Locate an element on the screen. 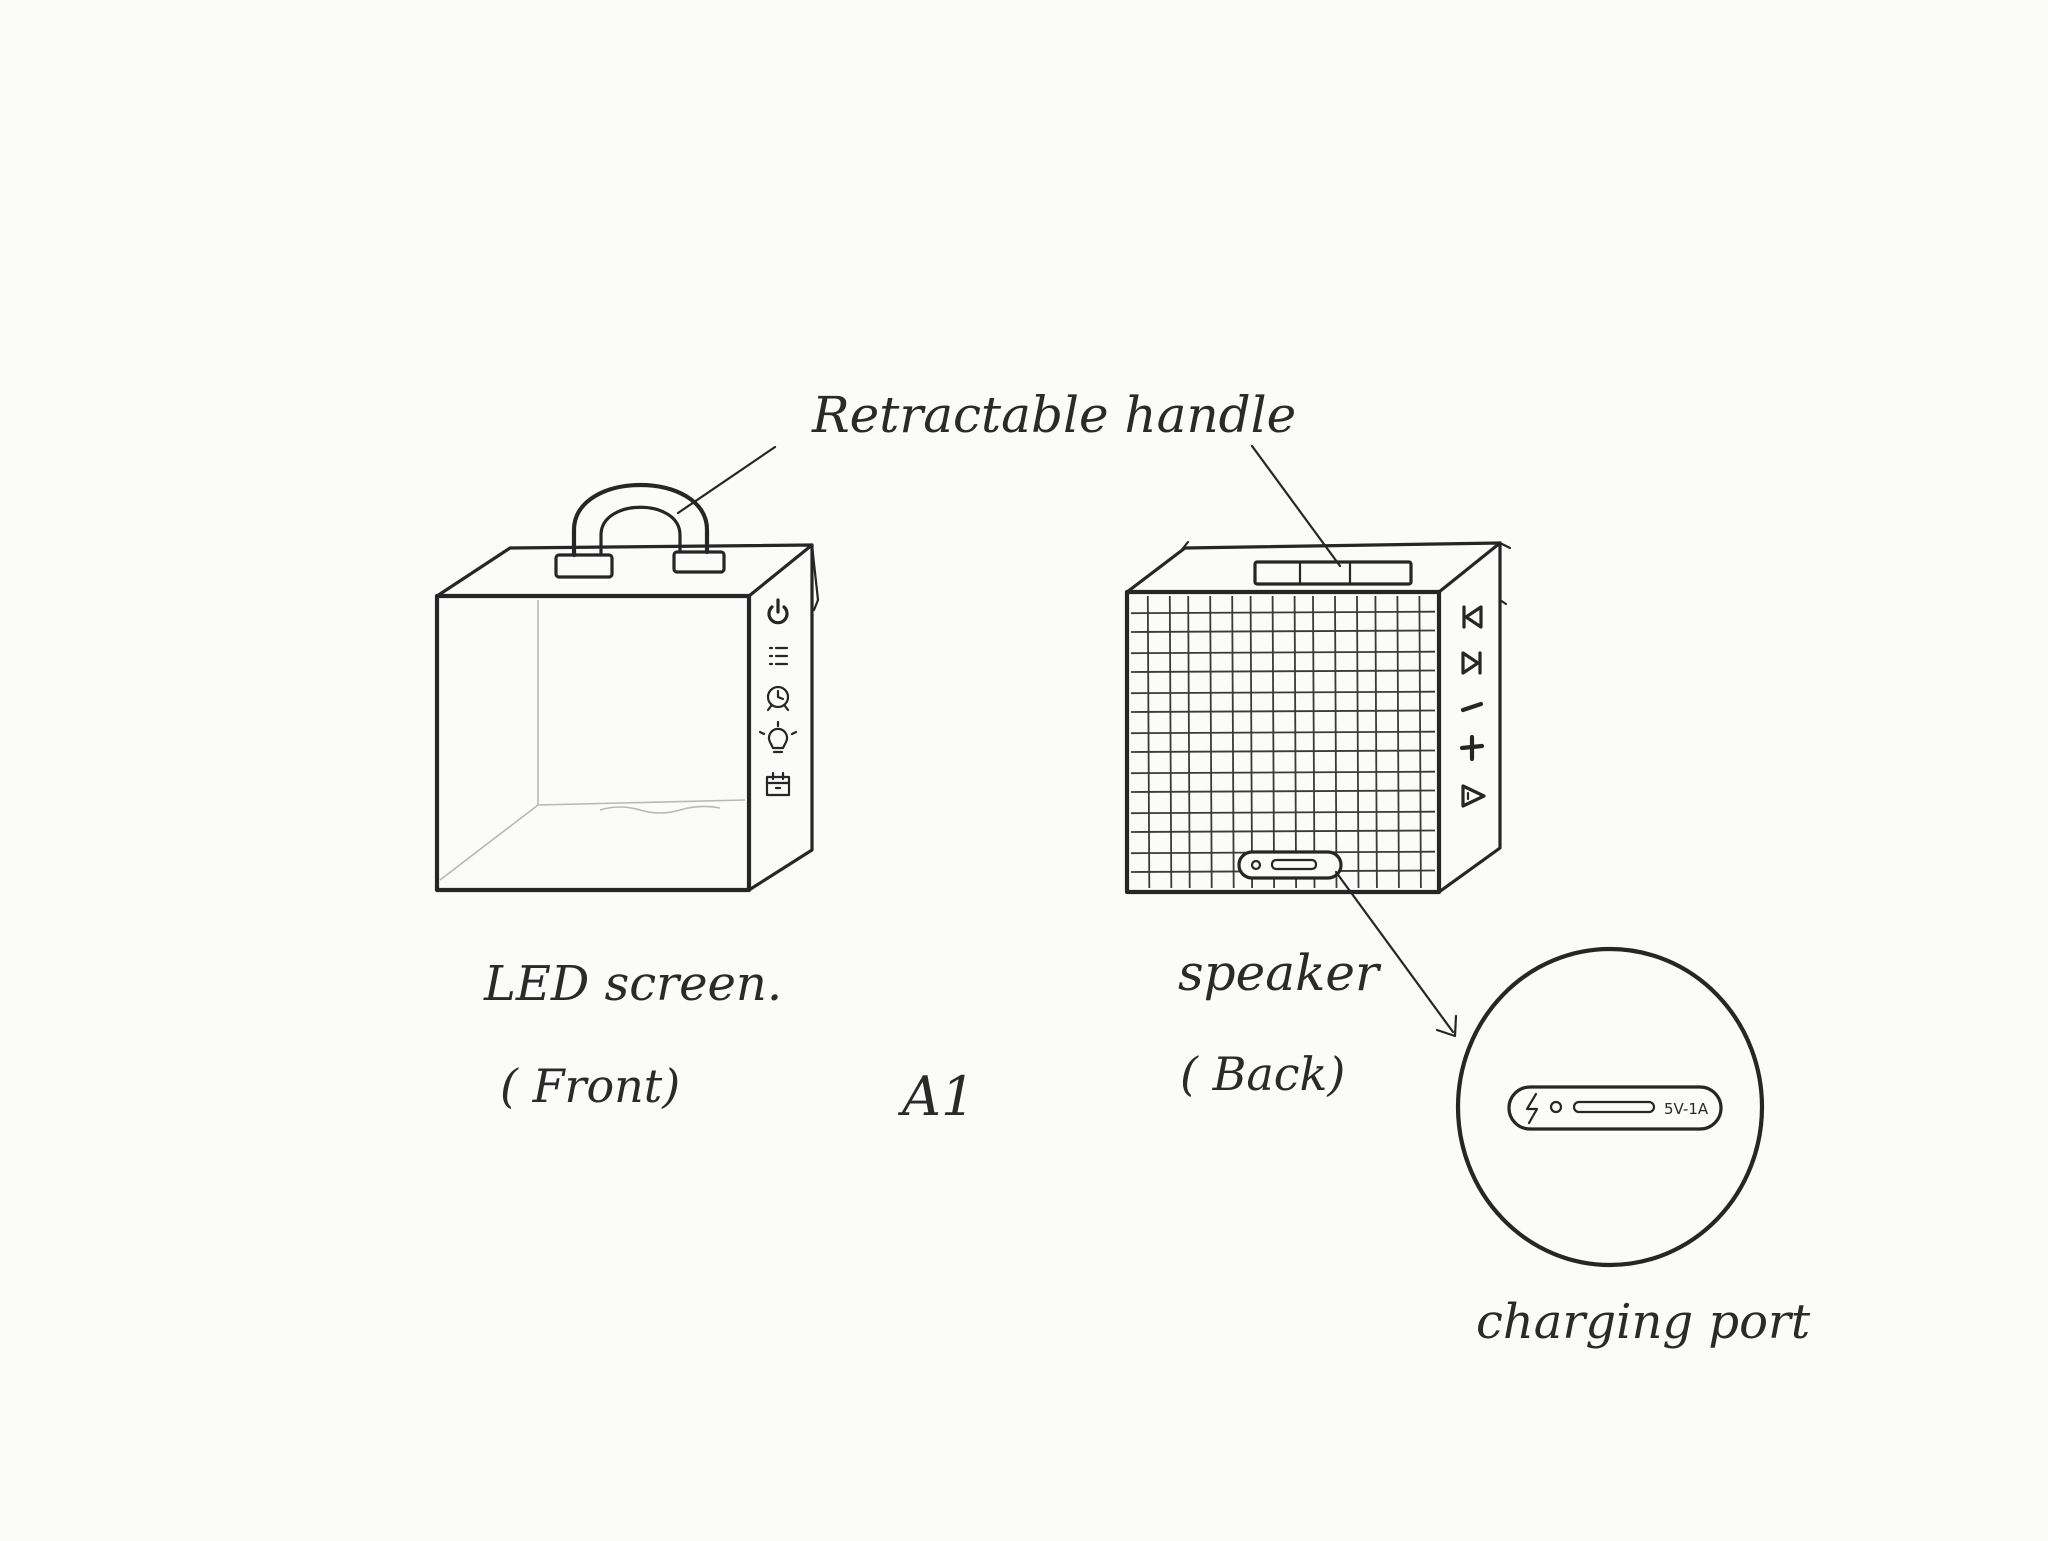 This screenshot has width=2048, height=1541. power-icon is located at coordinates (778, 611).